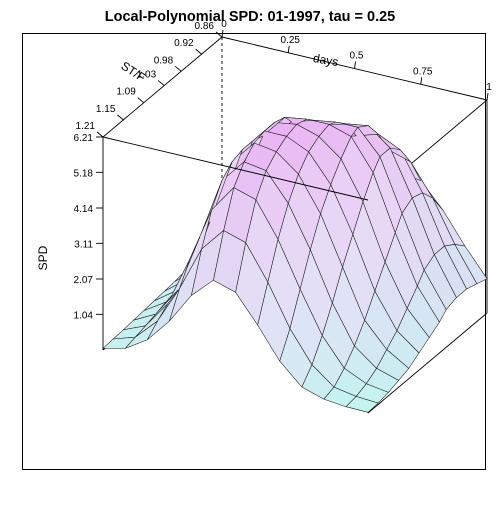  I want to click on y-tick-label: 1.21, so click(86, 126).